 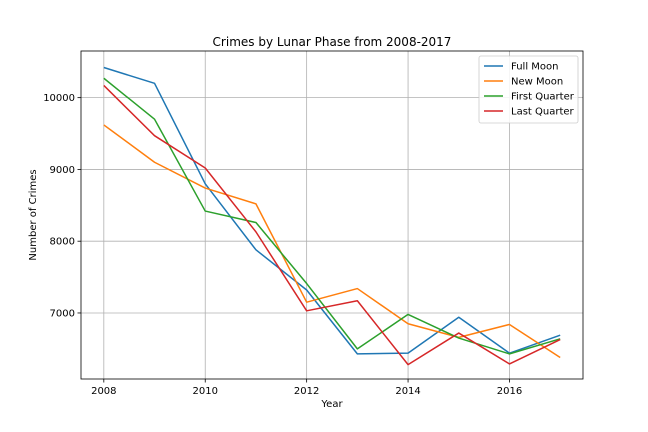 What do you see at coordinates (534, 67) in the screenshot?
I see `legend-label-full-moon: Full Moon` at bounding box center [534, 67].